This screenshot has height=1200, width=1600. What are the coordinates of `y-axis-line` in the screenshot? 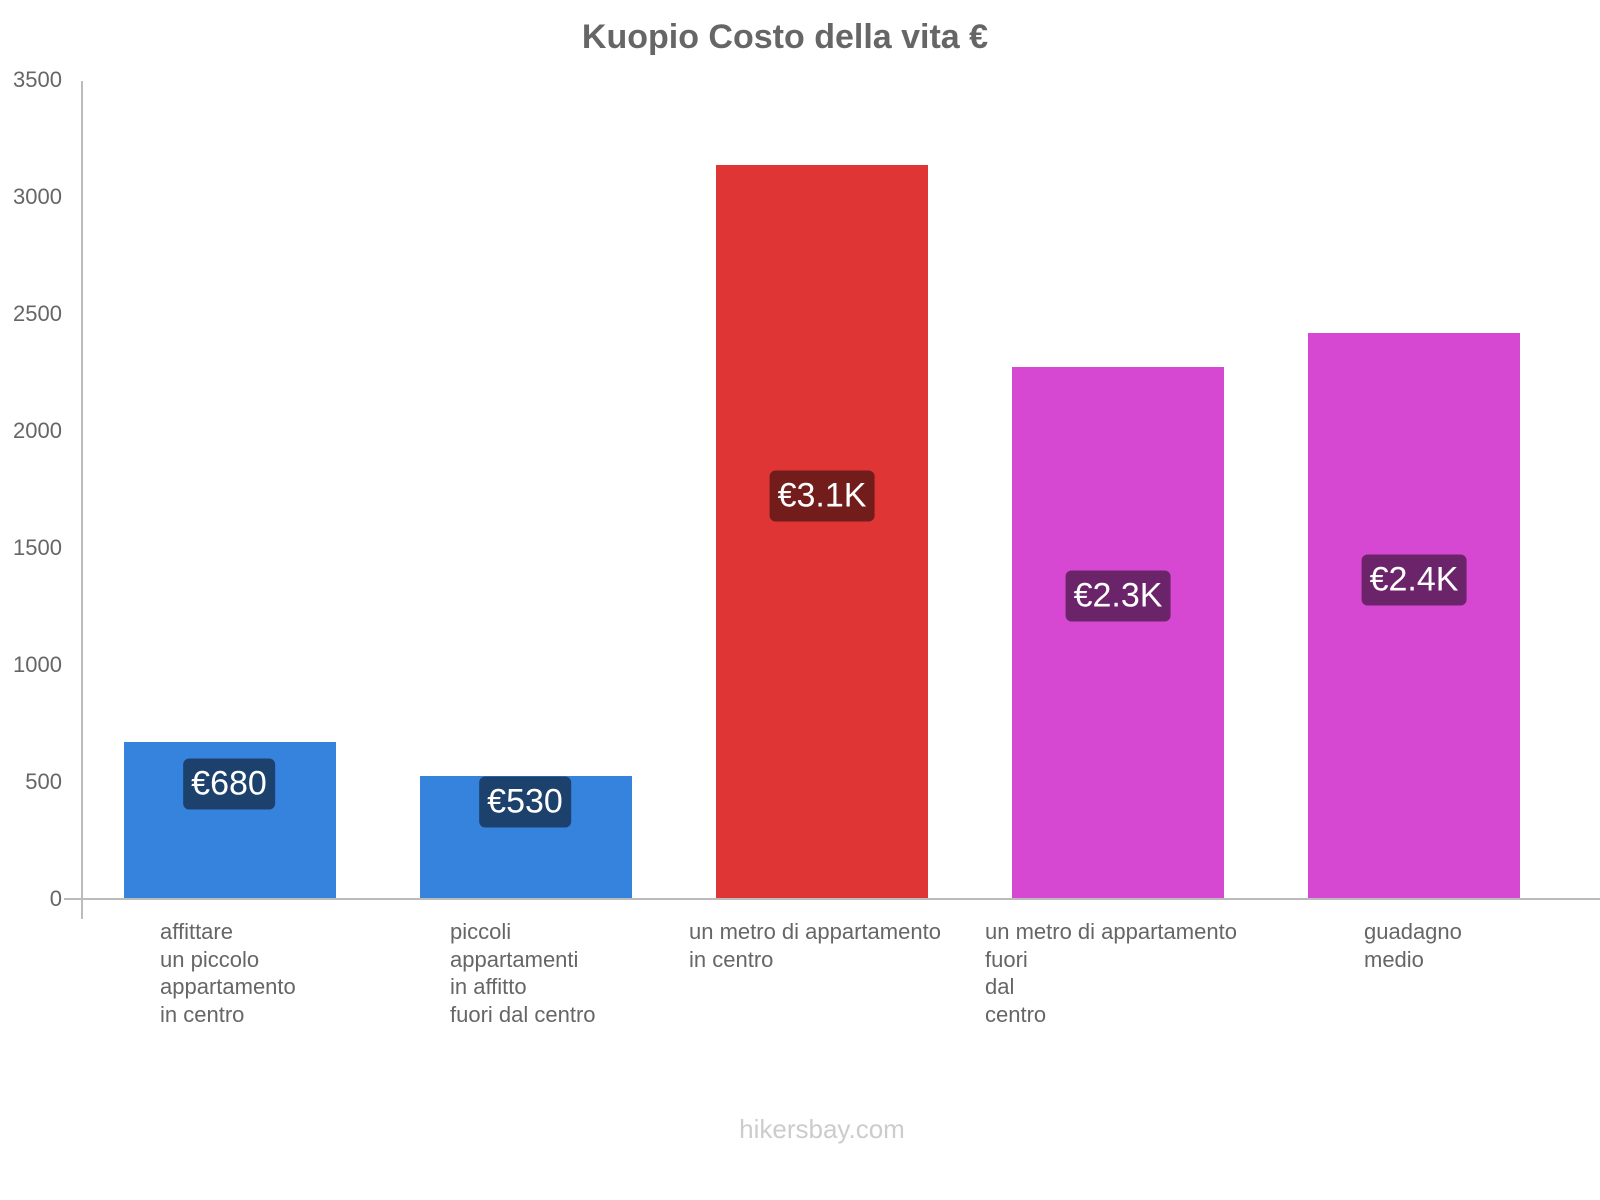 It's located at (82, 500).